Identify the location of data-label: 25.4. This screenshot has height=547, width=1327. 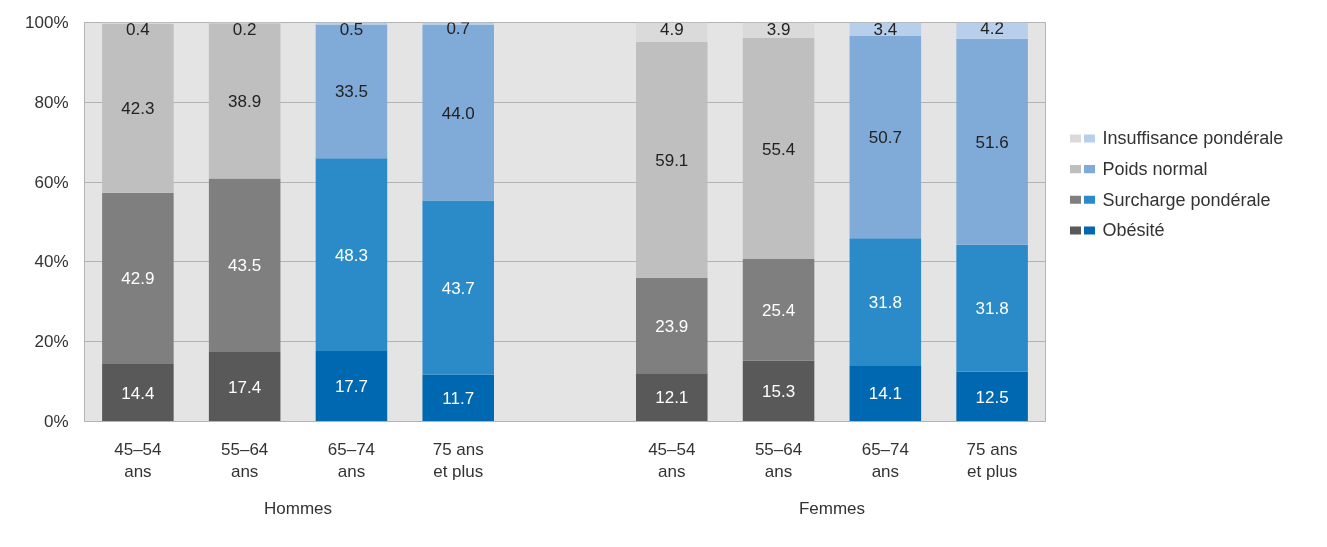
(779, 310).